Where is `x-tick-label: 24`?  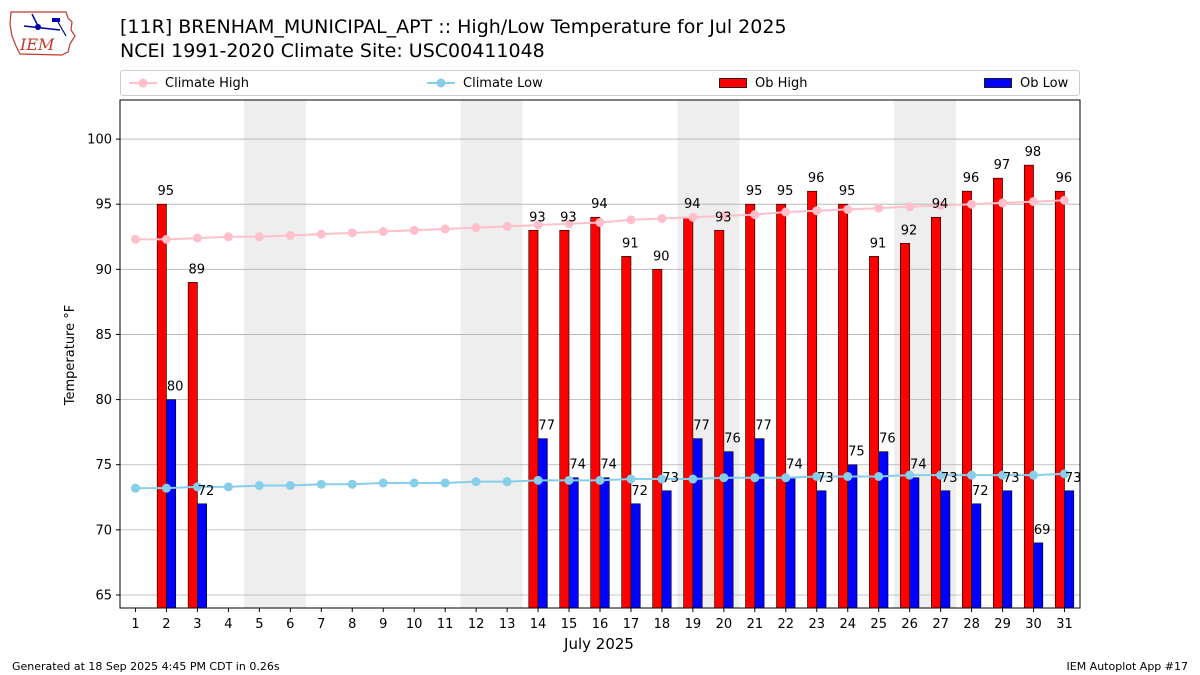 x-tick-label: 24 is located at coordinates (847, 624).